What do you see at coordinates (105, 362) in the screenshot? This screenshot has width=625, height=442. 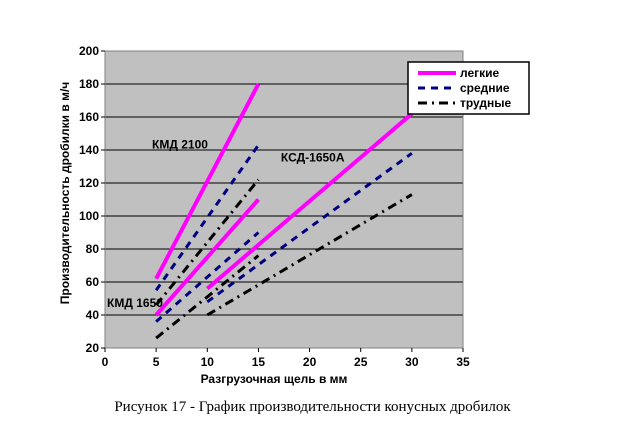 I see `x-tick-label: 0` at bounding box center [105, 362].